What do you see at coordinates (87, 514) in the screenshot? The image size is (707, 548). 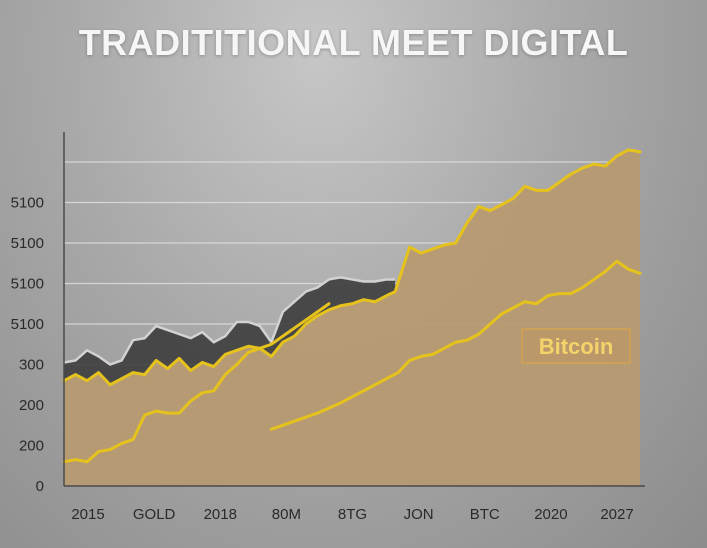 I see `x-tick-label: 2015` at bounding box center [87, 514].